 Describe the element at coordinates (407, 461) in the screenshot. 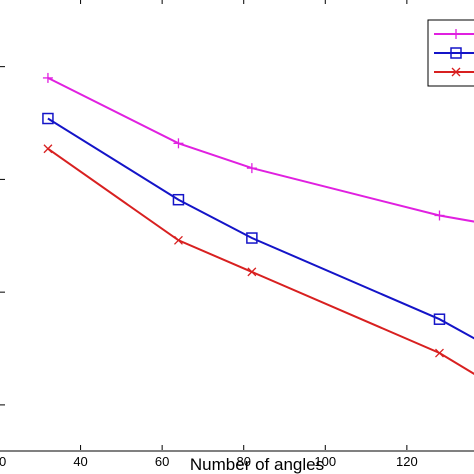

I see `x-tick-label: 120` at that location.